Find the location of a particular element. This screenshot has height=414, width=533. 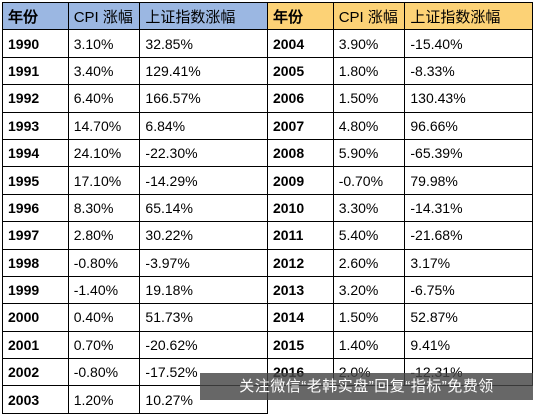

right-year-cell: 2013 is located at coordinates (300, 290).